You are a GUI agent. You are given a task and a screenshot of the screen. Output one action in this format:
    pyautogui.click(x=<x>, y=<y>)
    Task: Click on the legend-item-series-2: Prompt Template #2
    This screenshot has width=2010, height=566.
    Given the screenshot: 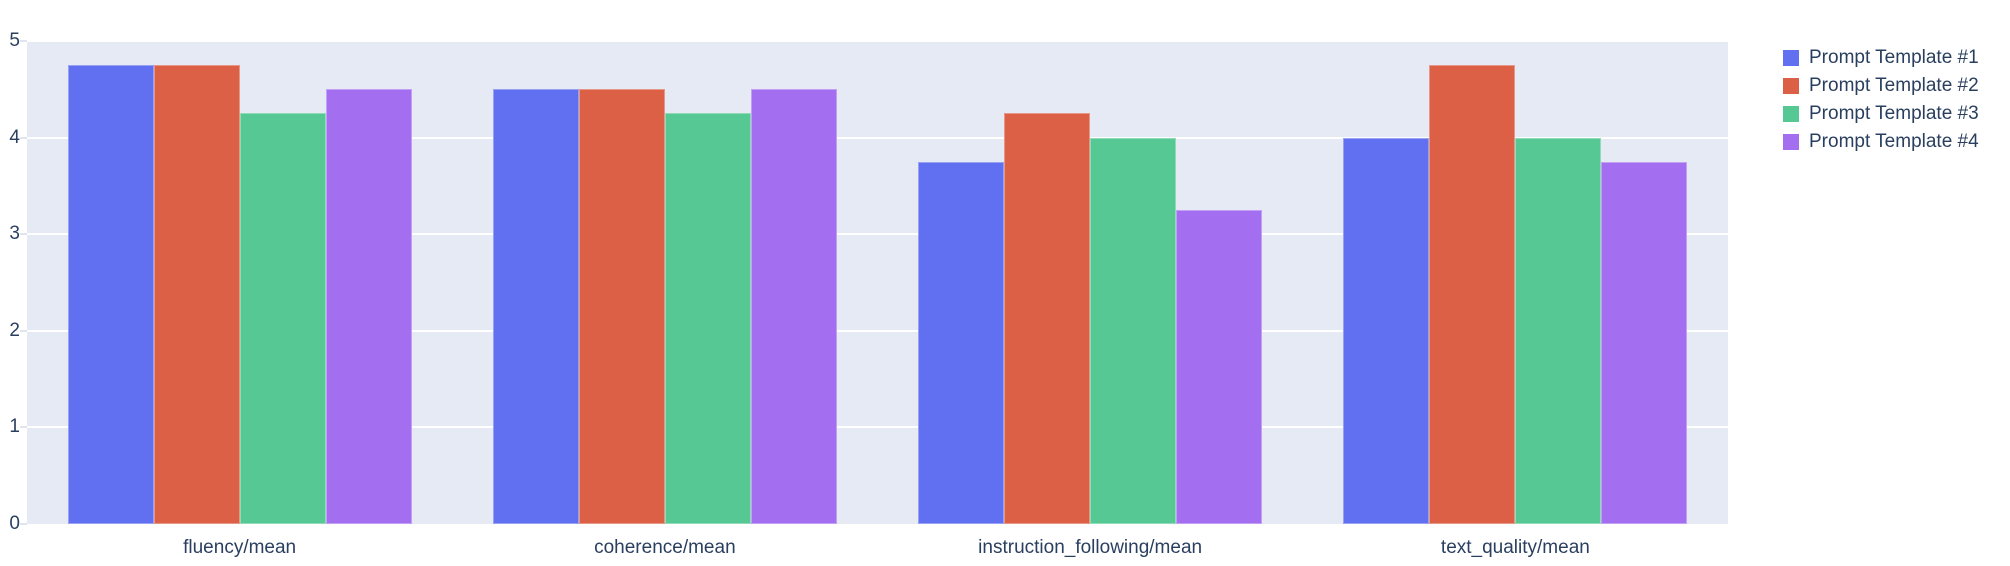 What is the action you would take?
    pyautogui.click(x=1881, y=86)
    